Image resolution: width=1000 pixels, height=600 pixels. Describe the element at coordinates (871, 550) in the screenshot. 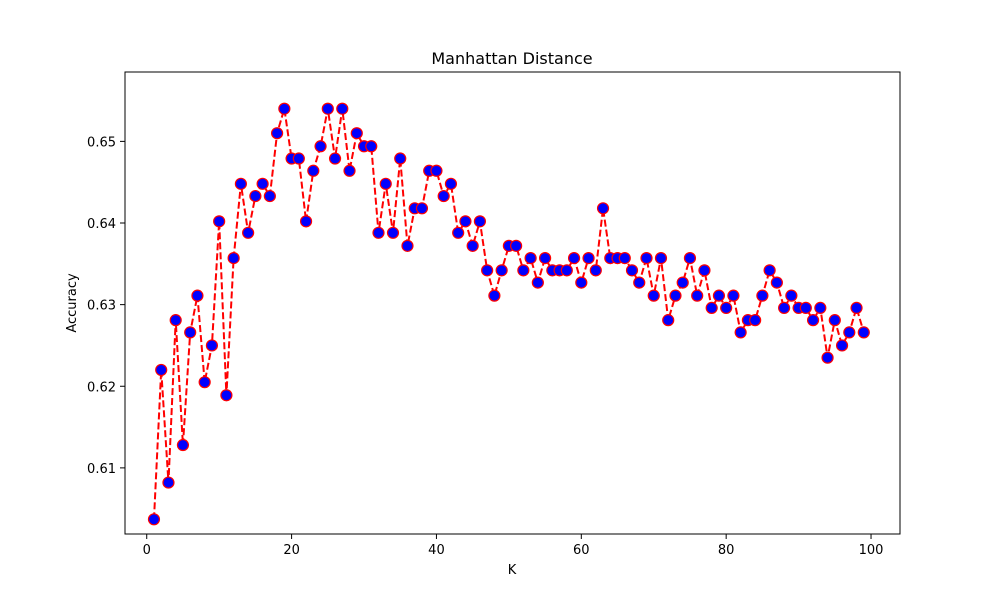

I see `x-tick-label: 100` at that location.